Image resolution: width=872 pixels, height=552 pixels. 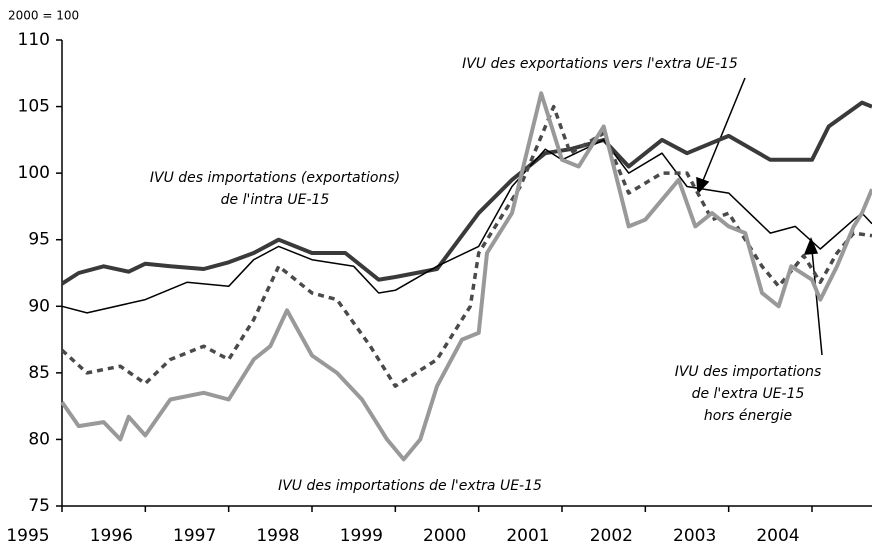 I want to click on y-tick-label: 90, so click(x=39, y=306).